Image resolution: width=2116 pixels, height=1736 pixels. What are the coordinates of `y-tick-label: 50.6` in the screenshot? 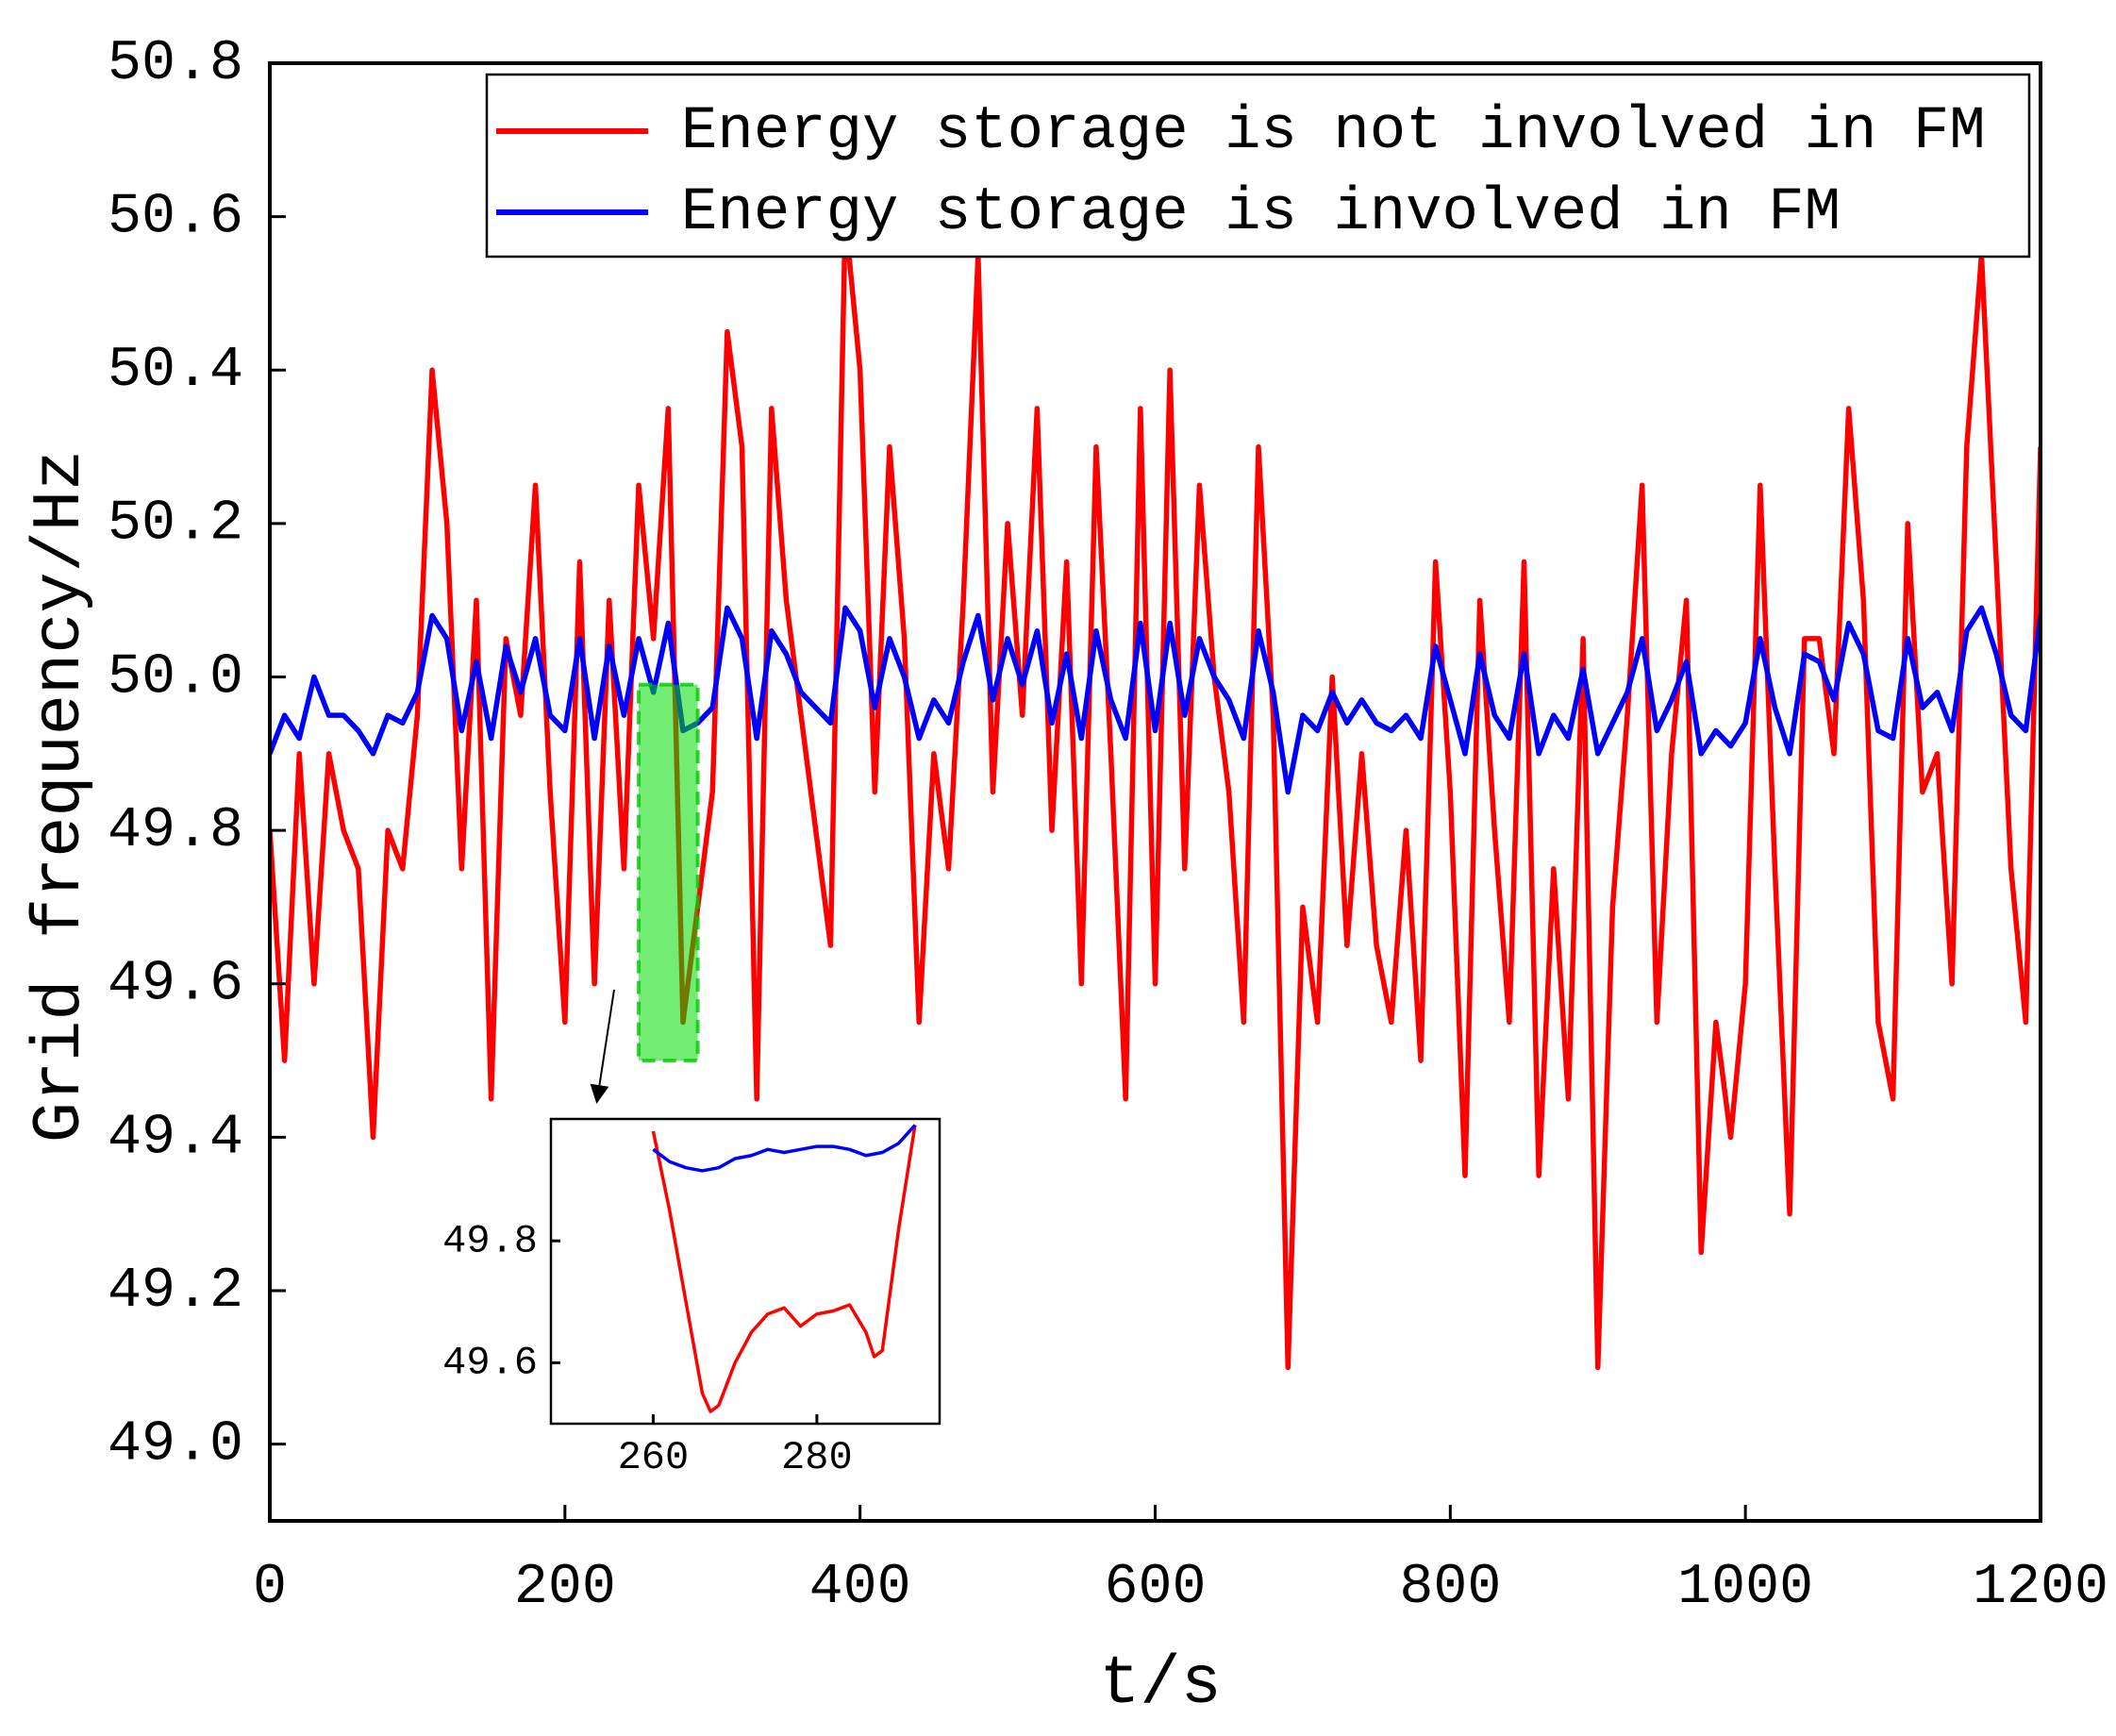 It's located at (175, 217).